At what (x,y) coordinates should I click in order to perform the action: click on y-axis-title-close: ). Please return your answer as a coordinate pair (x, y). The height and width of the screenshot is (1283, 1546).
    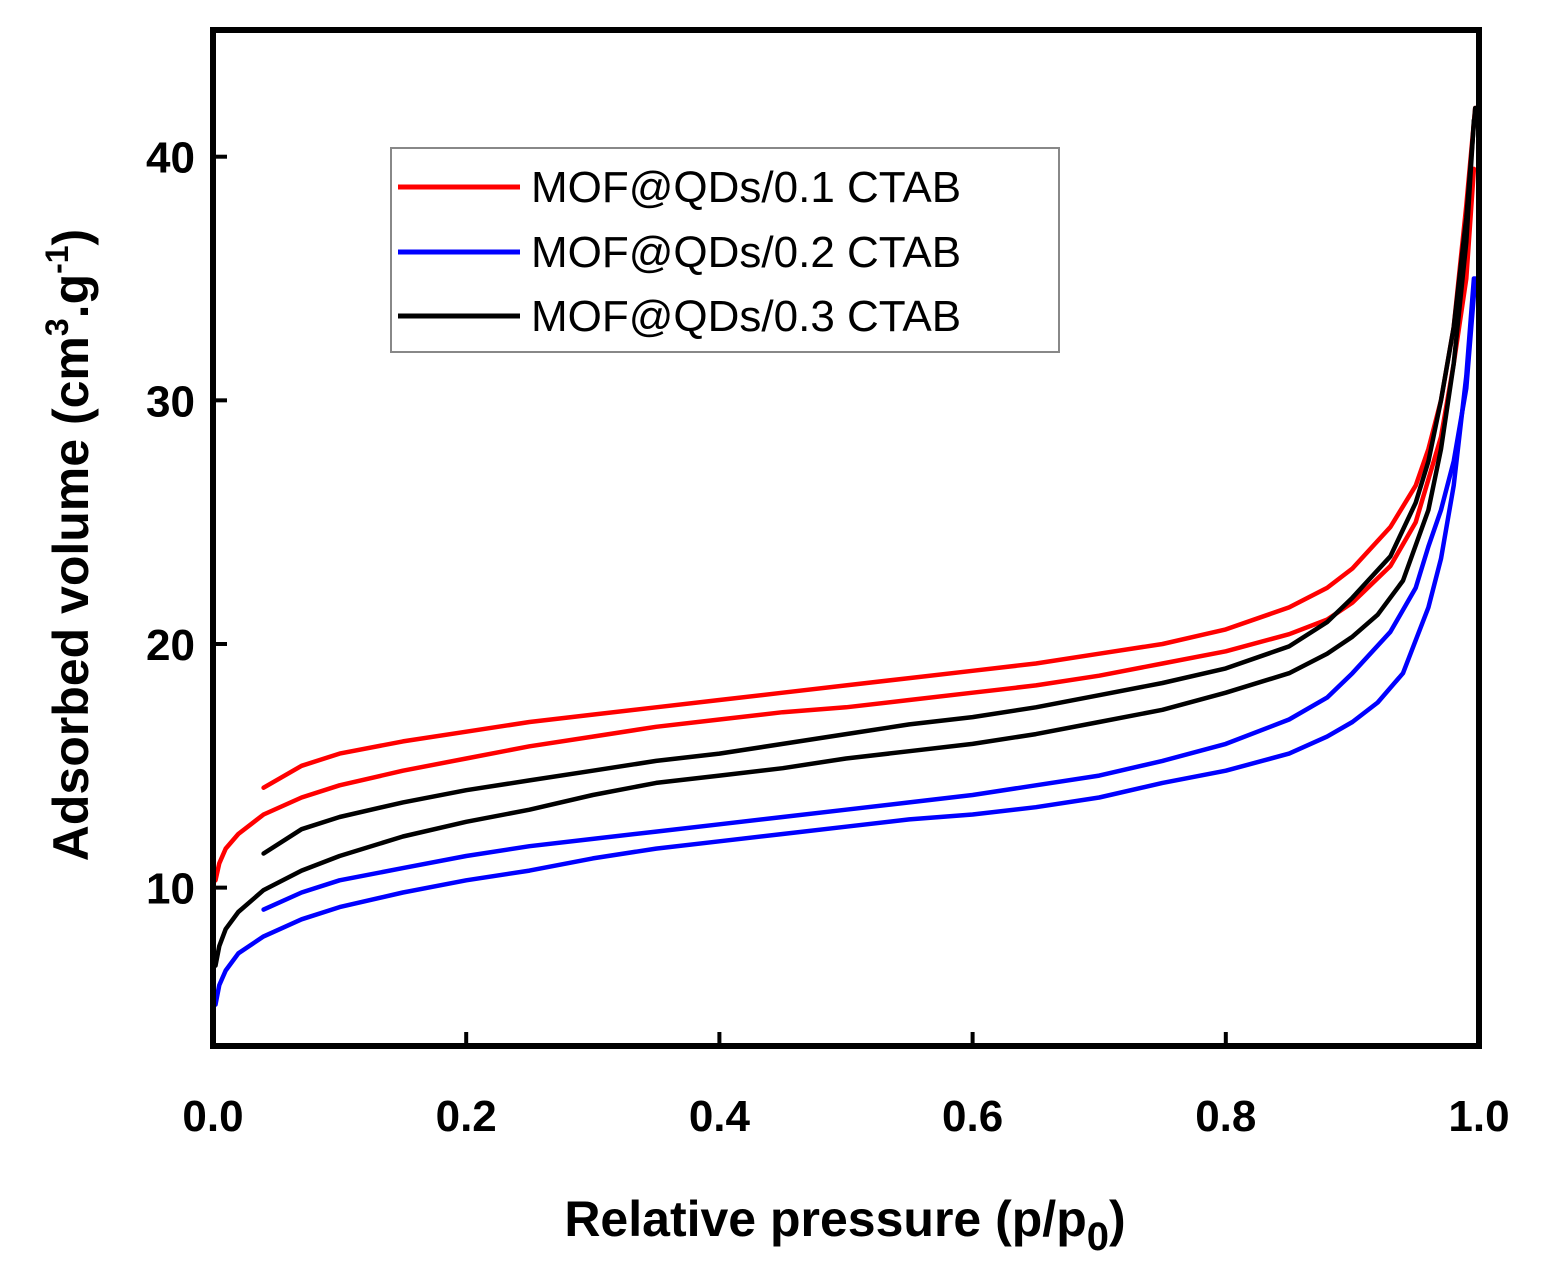
    Looking at the image, I should click on (71, 237).